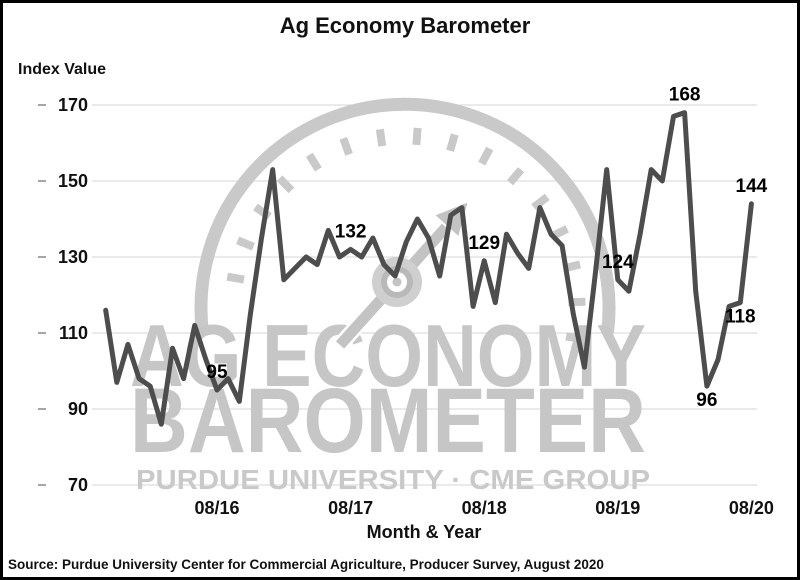 The image size is (800, 580). I want to click on data-label-96: 96, so click(706, 400).